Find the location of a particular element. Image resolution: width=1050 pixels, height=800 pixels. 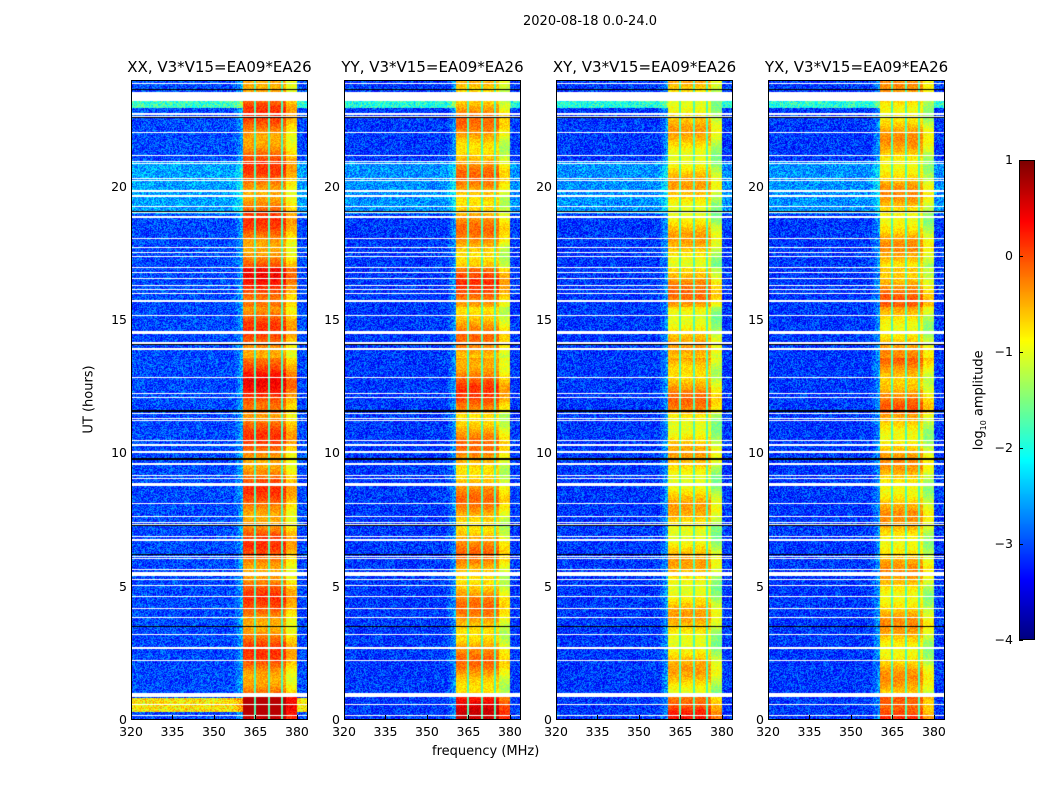

colorbar is located at coordinates (1027, 400).